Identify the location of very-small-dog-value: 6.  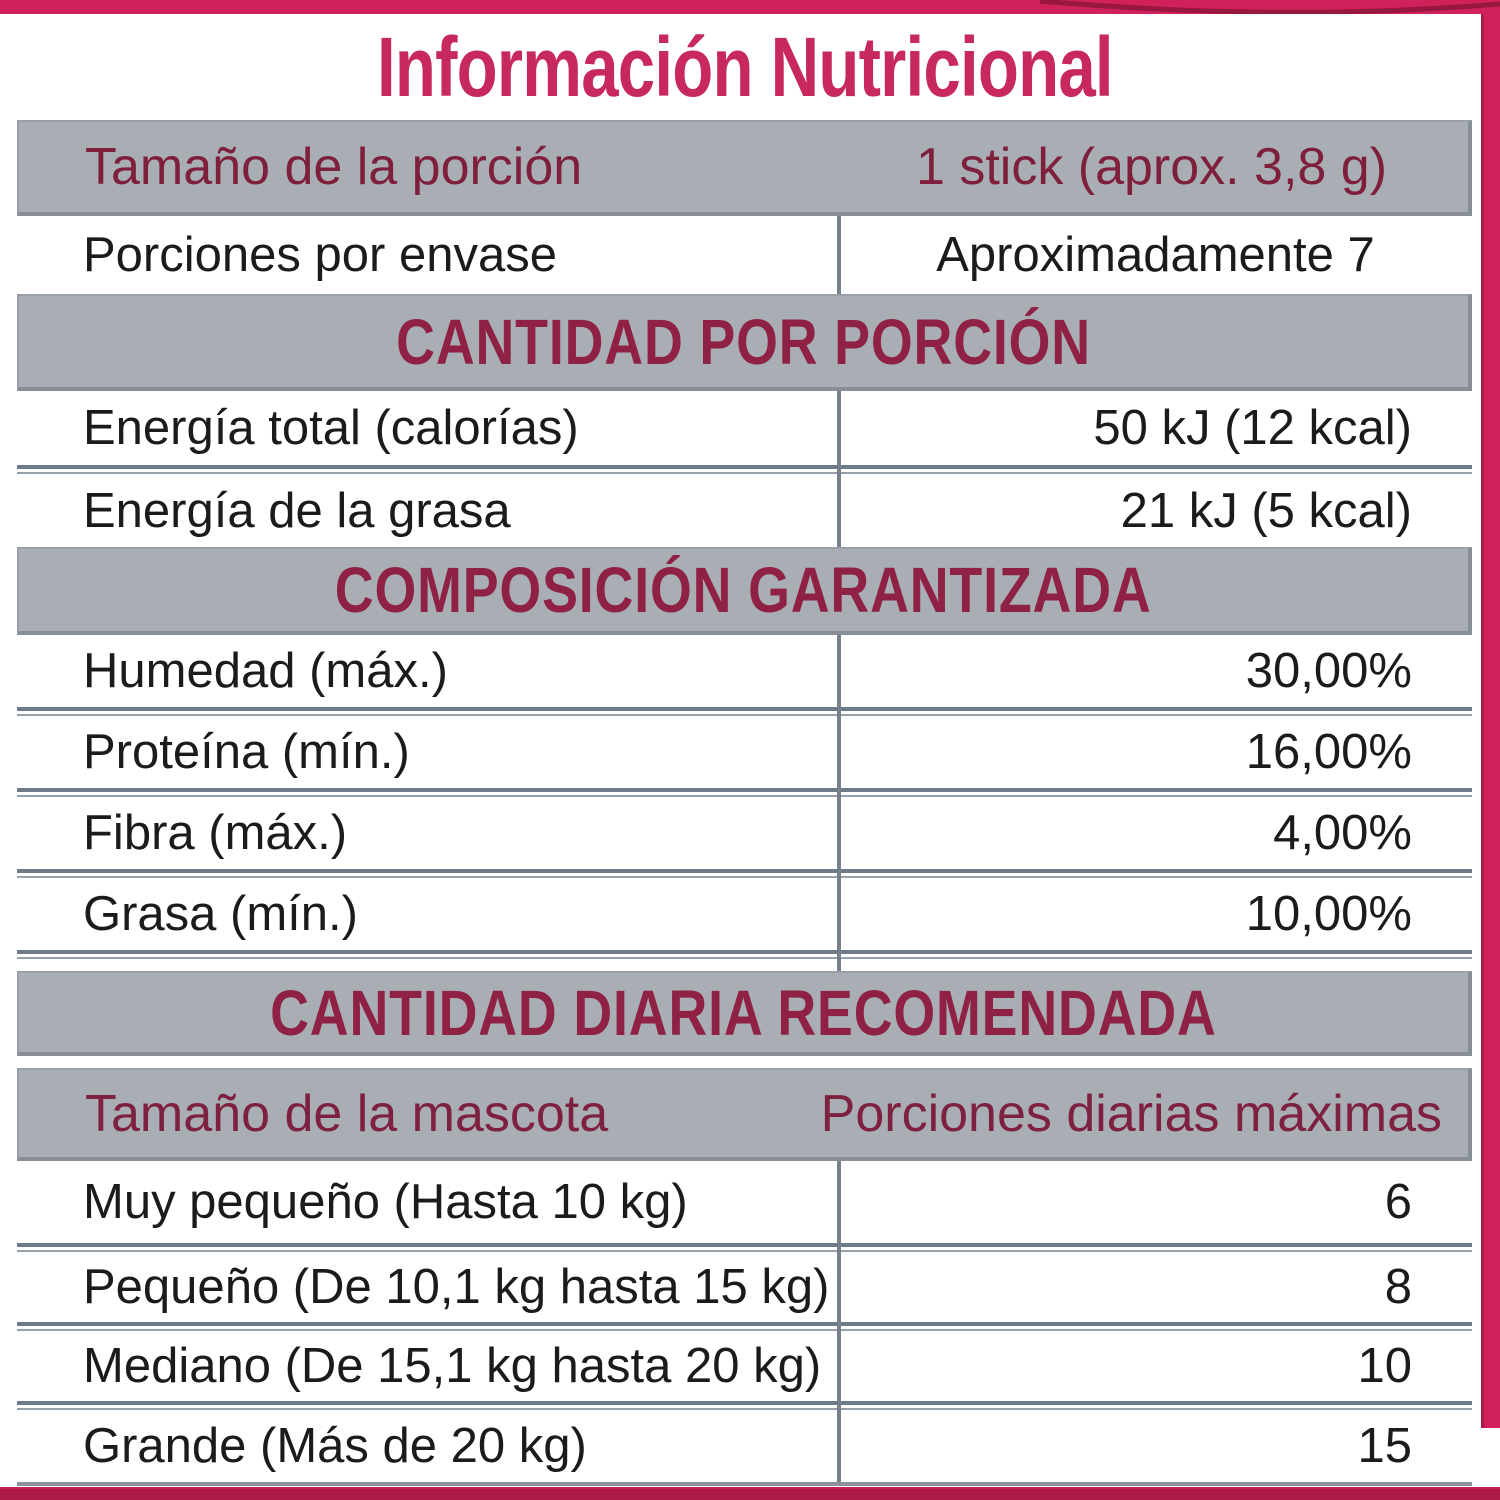
(1398, 1202).